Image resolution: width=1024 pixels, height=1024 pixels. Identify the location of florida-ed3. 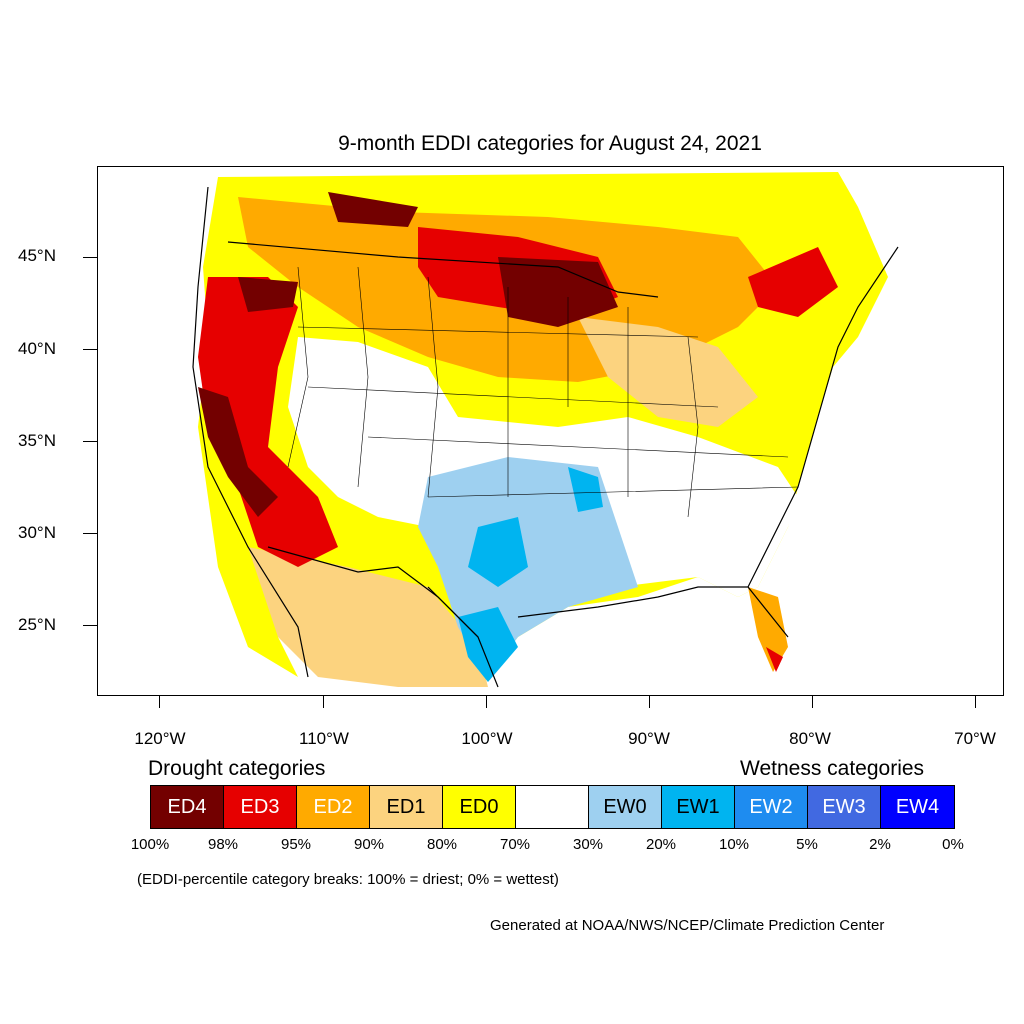
(774, 659).